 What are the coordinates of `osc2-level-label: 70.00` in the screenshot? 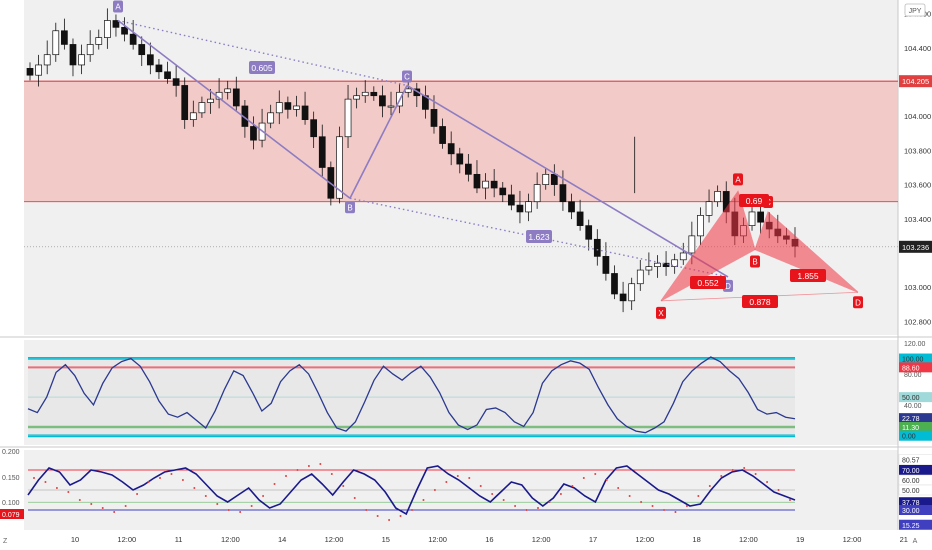 It's located at (911, 471).